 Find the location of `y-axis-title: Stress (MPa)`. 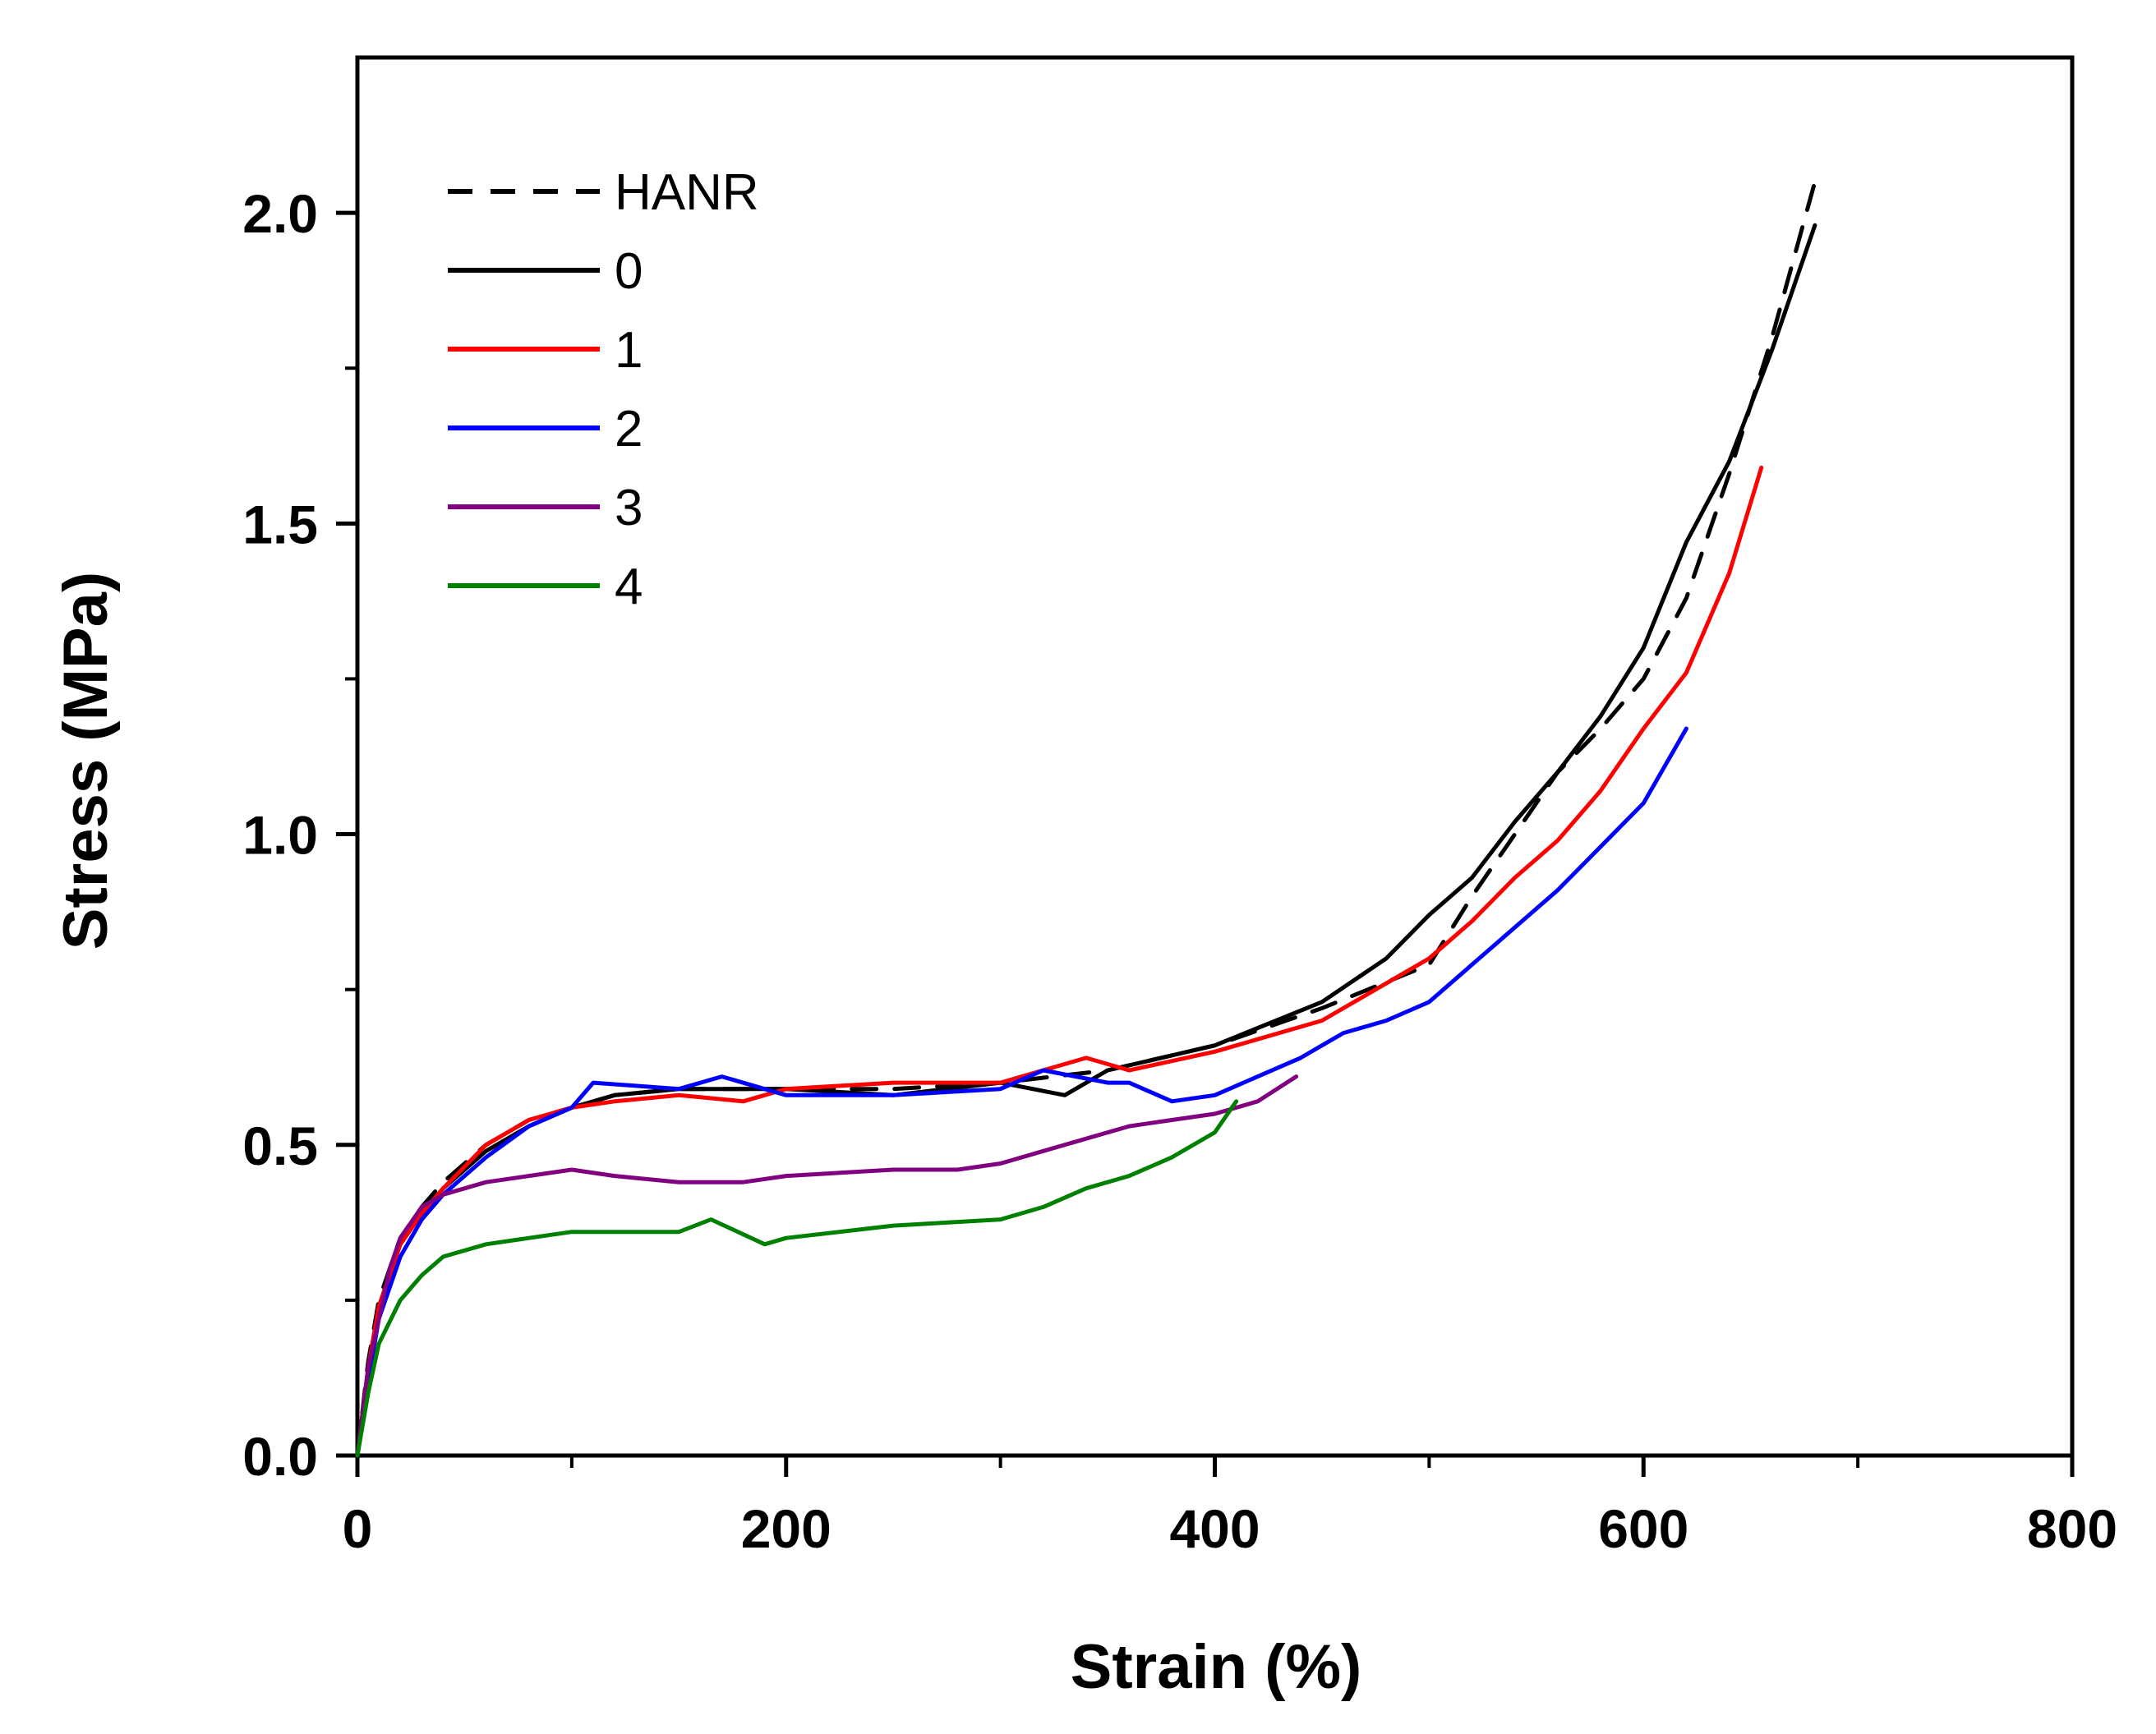

y-axis-title: Stress (MPa) is located at coordinates (86, 761).